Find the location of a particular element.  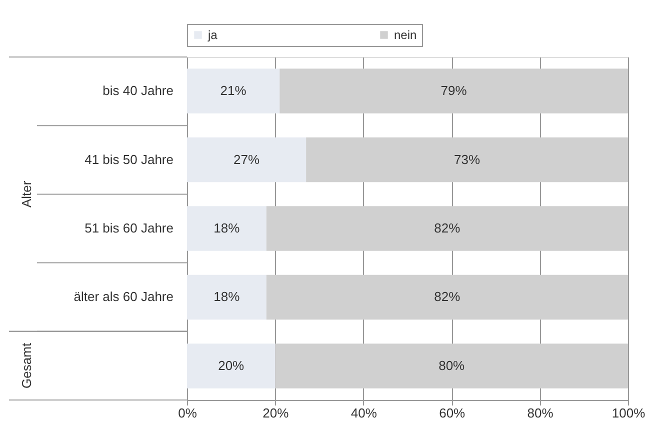

text: Alter is located at coordinates (26, 194).